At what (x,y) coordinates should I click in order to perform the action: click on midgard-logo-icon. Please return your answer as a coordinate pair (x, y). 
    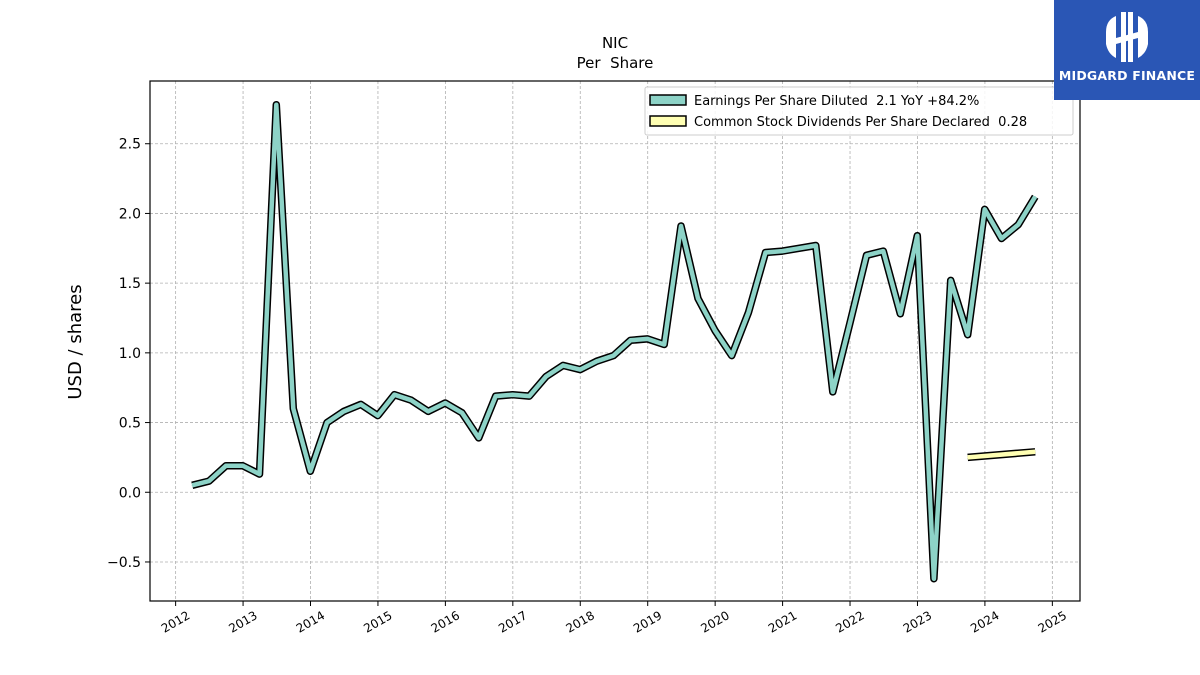
    Looking at the image, I should click on (1127, 37).